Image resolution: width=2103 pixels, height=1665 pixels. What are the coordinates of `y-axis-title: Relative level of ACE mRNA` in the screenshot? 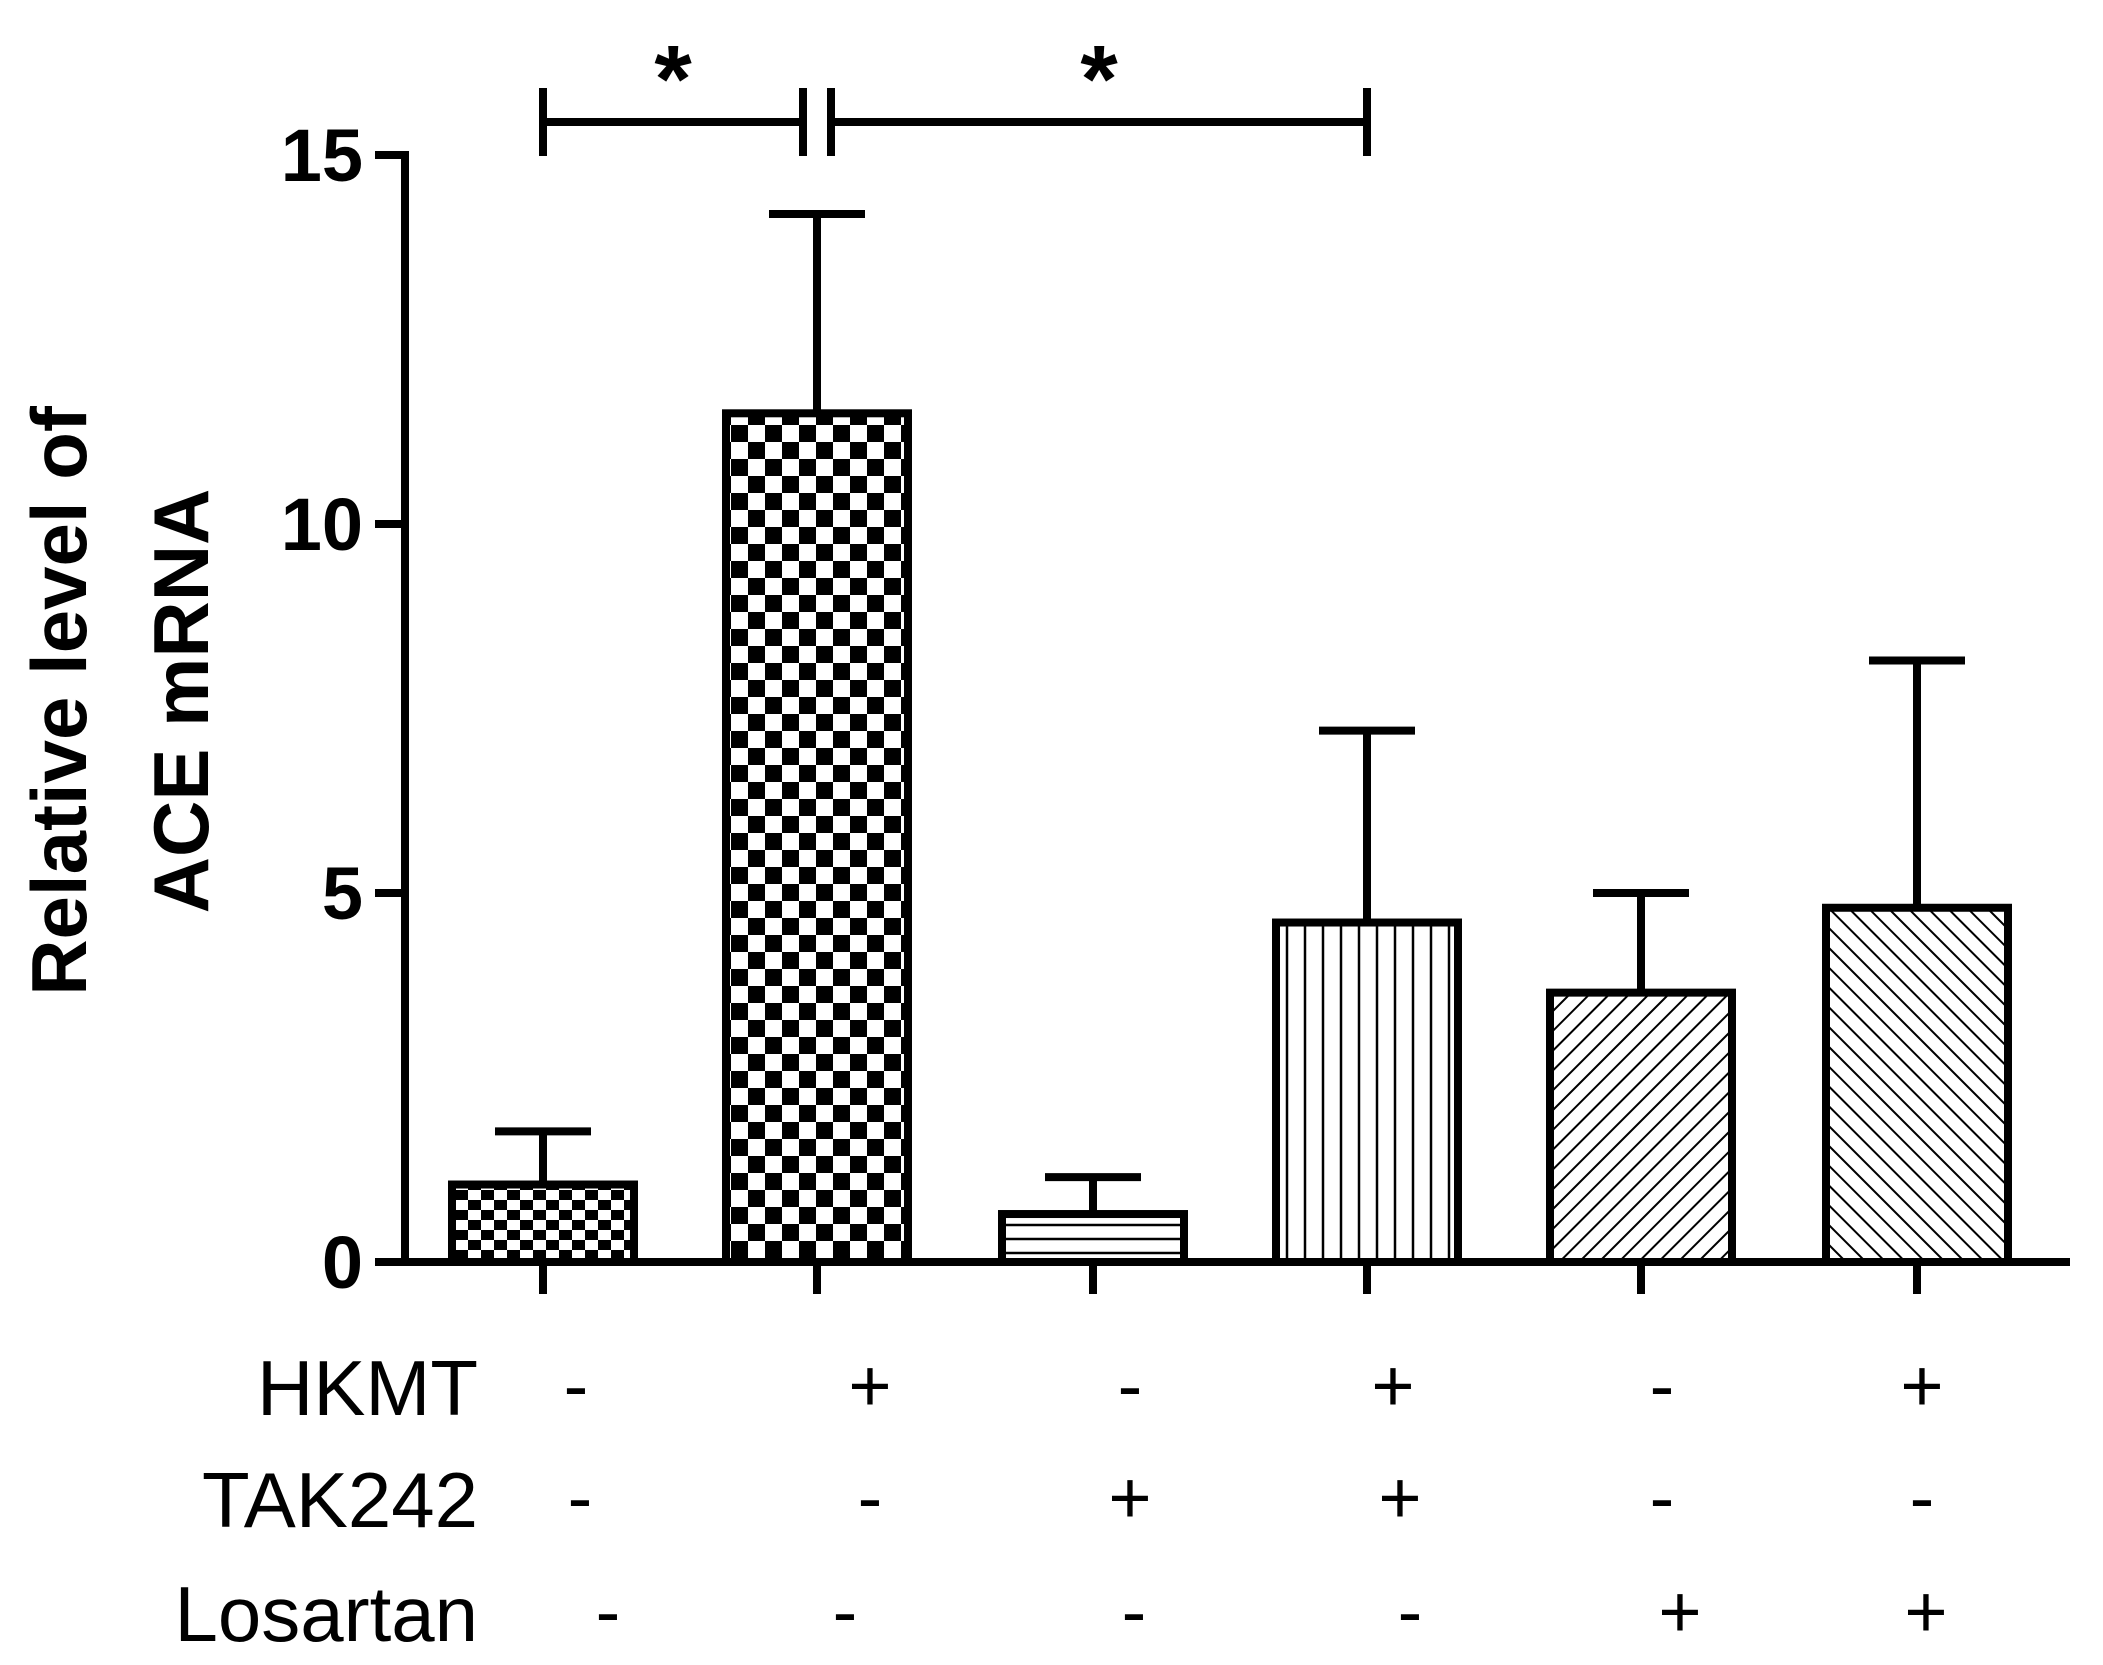 It's located at (120, 700).